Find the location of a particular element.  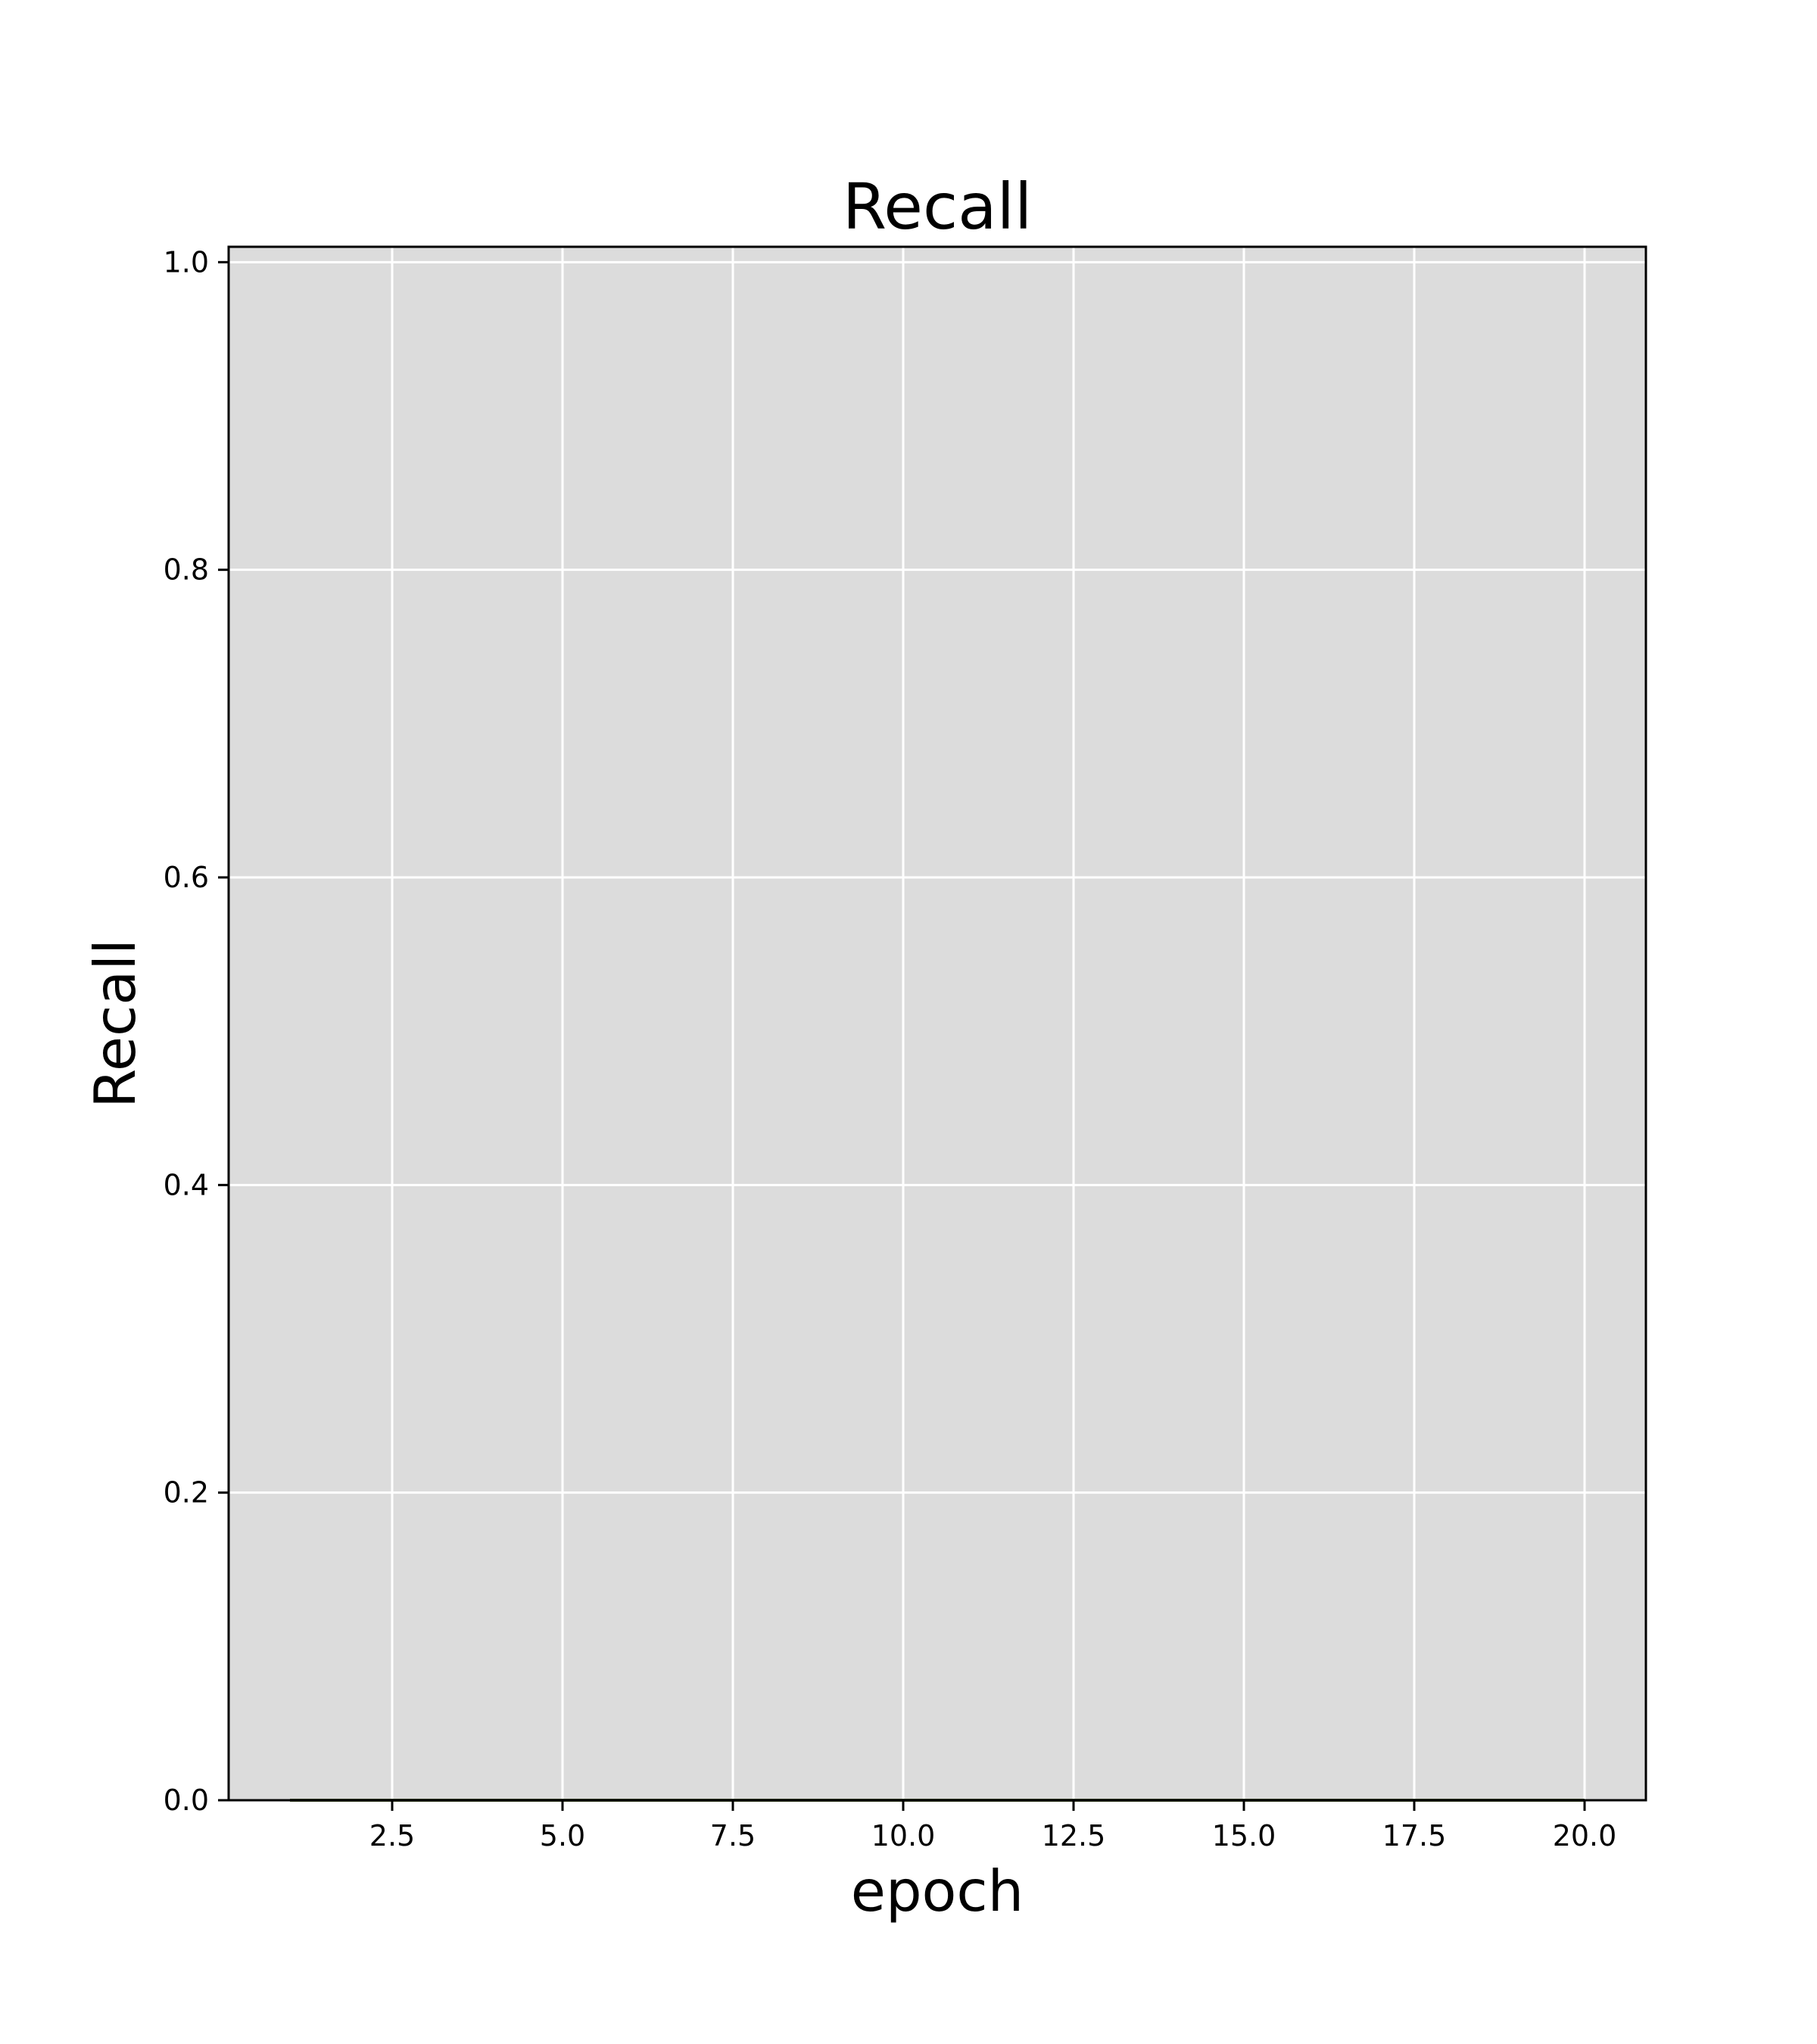

chart-title: Recall is located at coordinates (938, 207).